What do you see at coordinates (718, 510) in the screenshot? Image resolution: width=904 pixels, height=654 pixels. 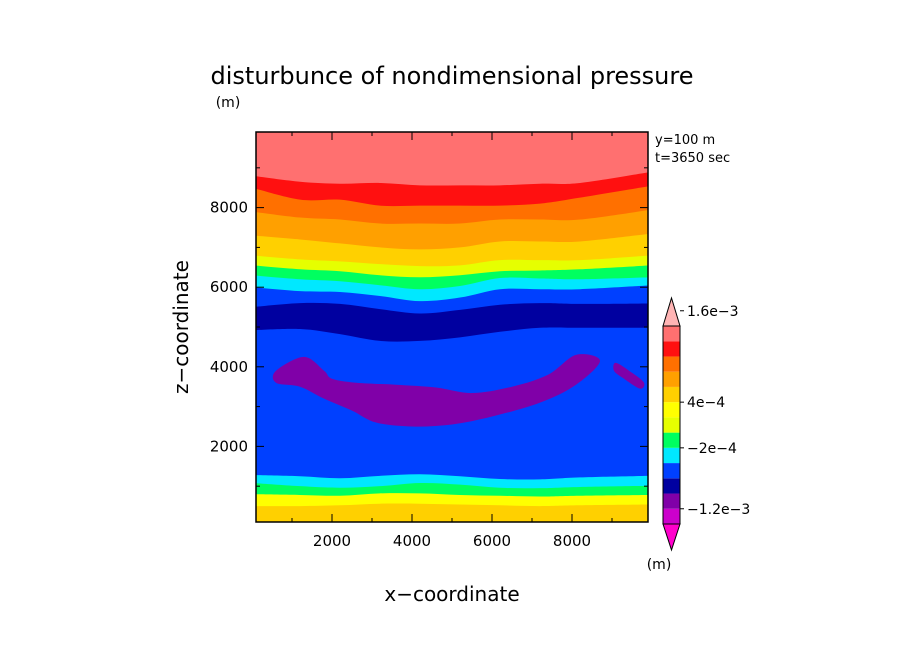 I see `colorbar-tick-label: −1.2e−3` at bounding box center [718, 510].